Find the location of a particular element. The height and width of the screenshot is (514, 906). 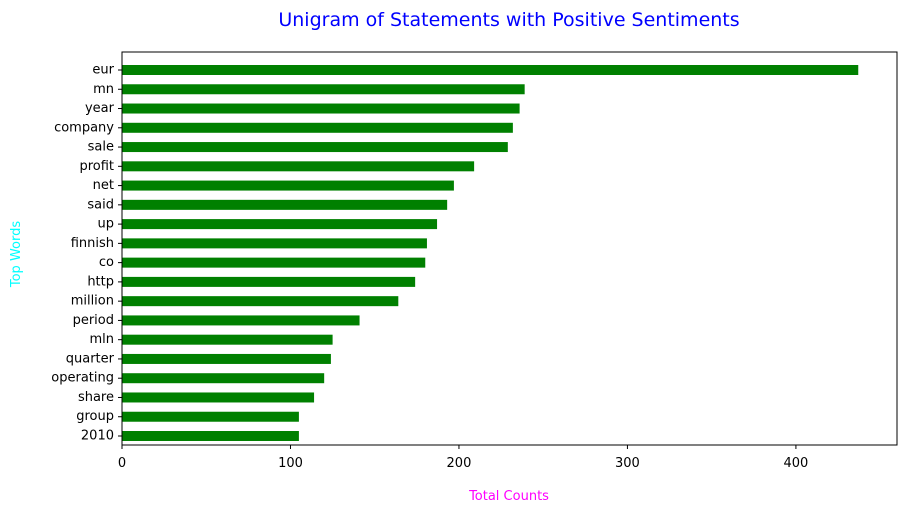

y-tick-label: http is located at coordinates (100, 281).